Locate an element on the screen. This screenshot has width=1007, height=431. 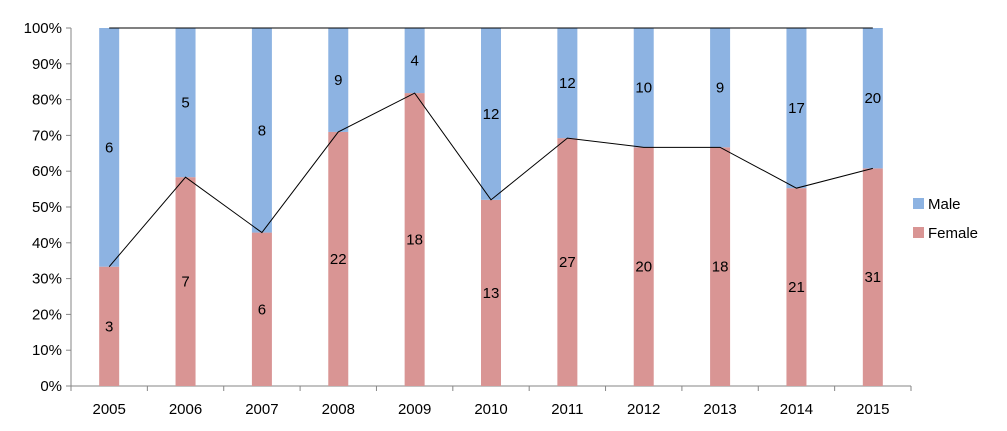
bar-female-2007 is located at coordinates (261, 309).